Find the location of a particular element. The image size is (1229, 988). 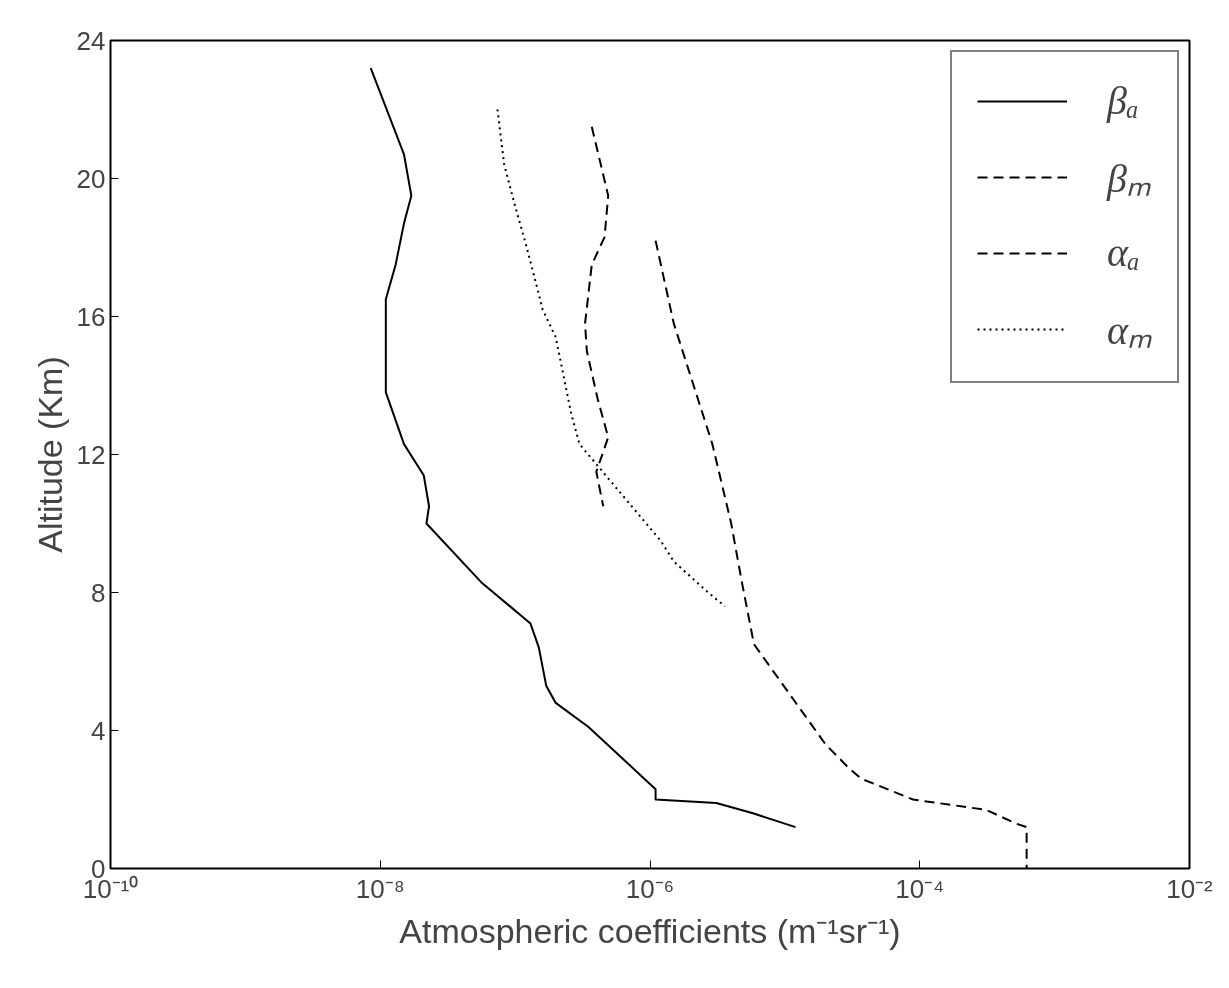

x-tick-label: 10⁻⁸ is located at coordinates (380, 888).